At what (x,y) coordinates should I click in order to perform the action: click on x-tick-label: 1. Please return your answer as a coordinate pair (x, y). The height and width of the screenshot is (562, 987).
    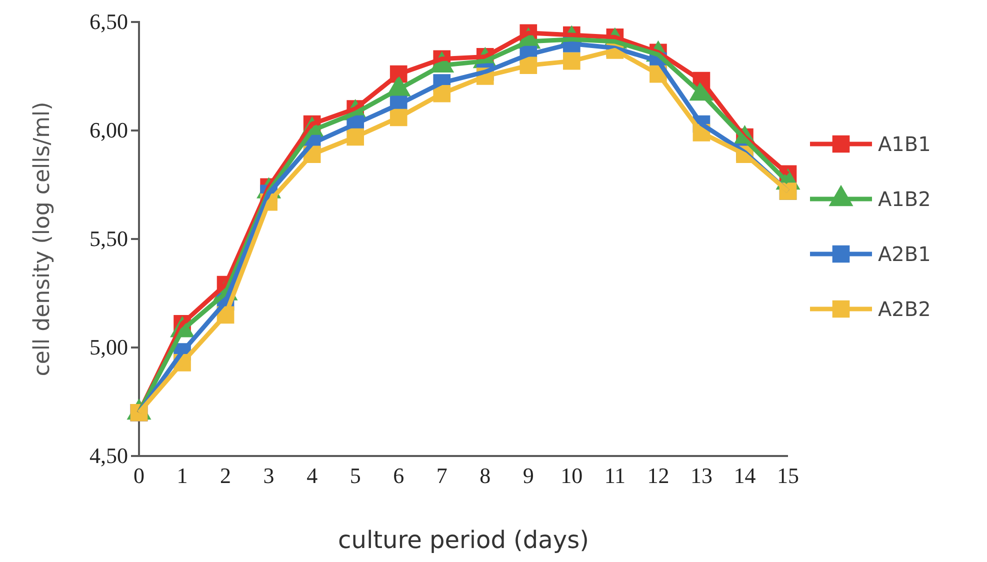
    Looking at the image, I should click on (182, 475).